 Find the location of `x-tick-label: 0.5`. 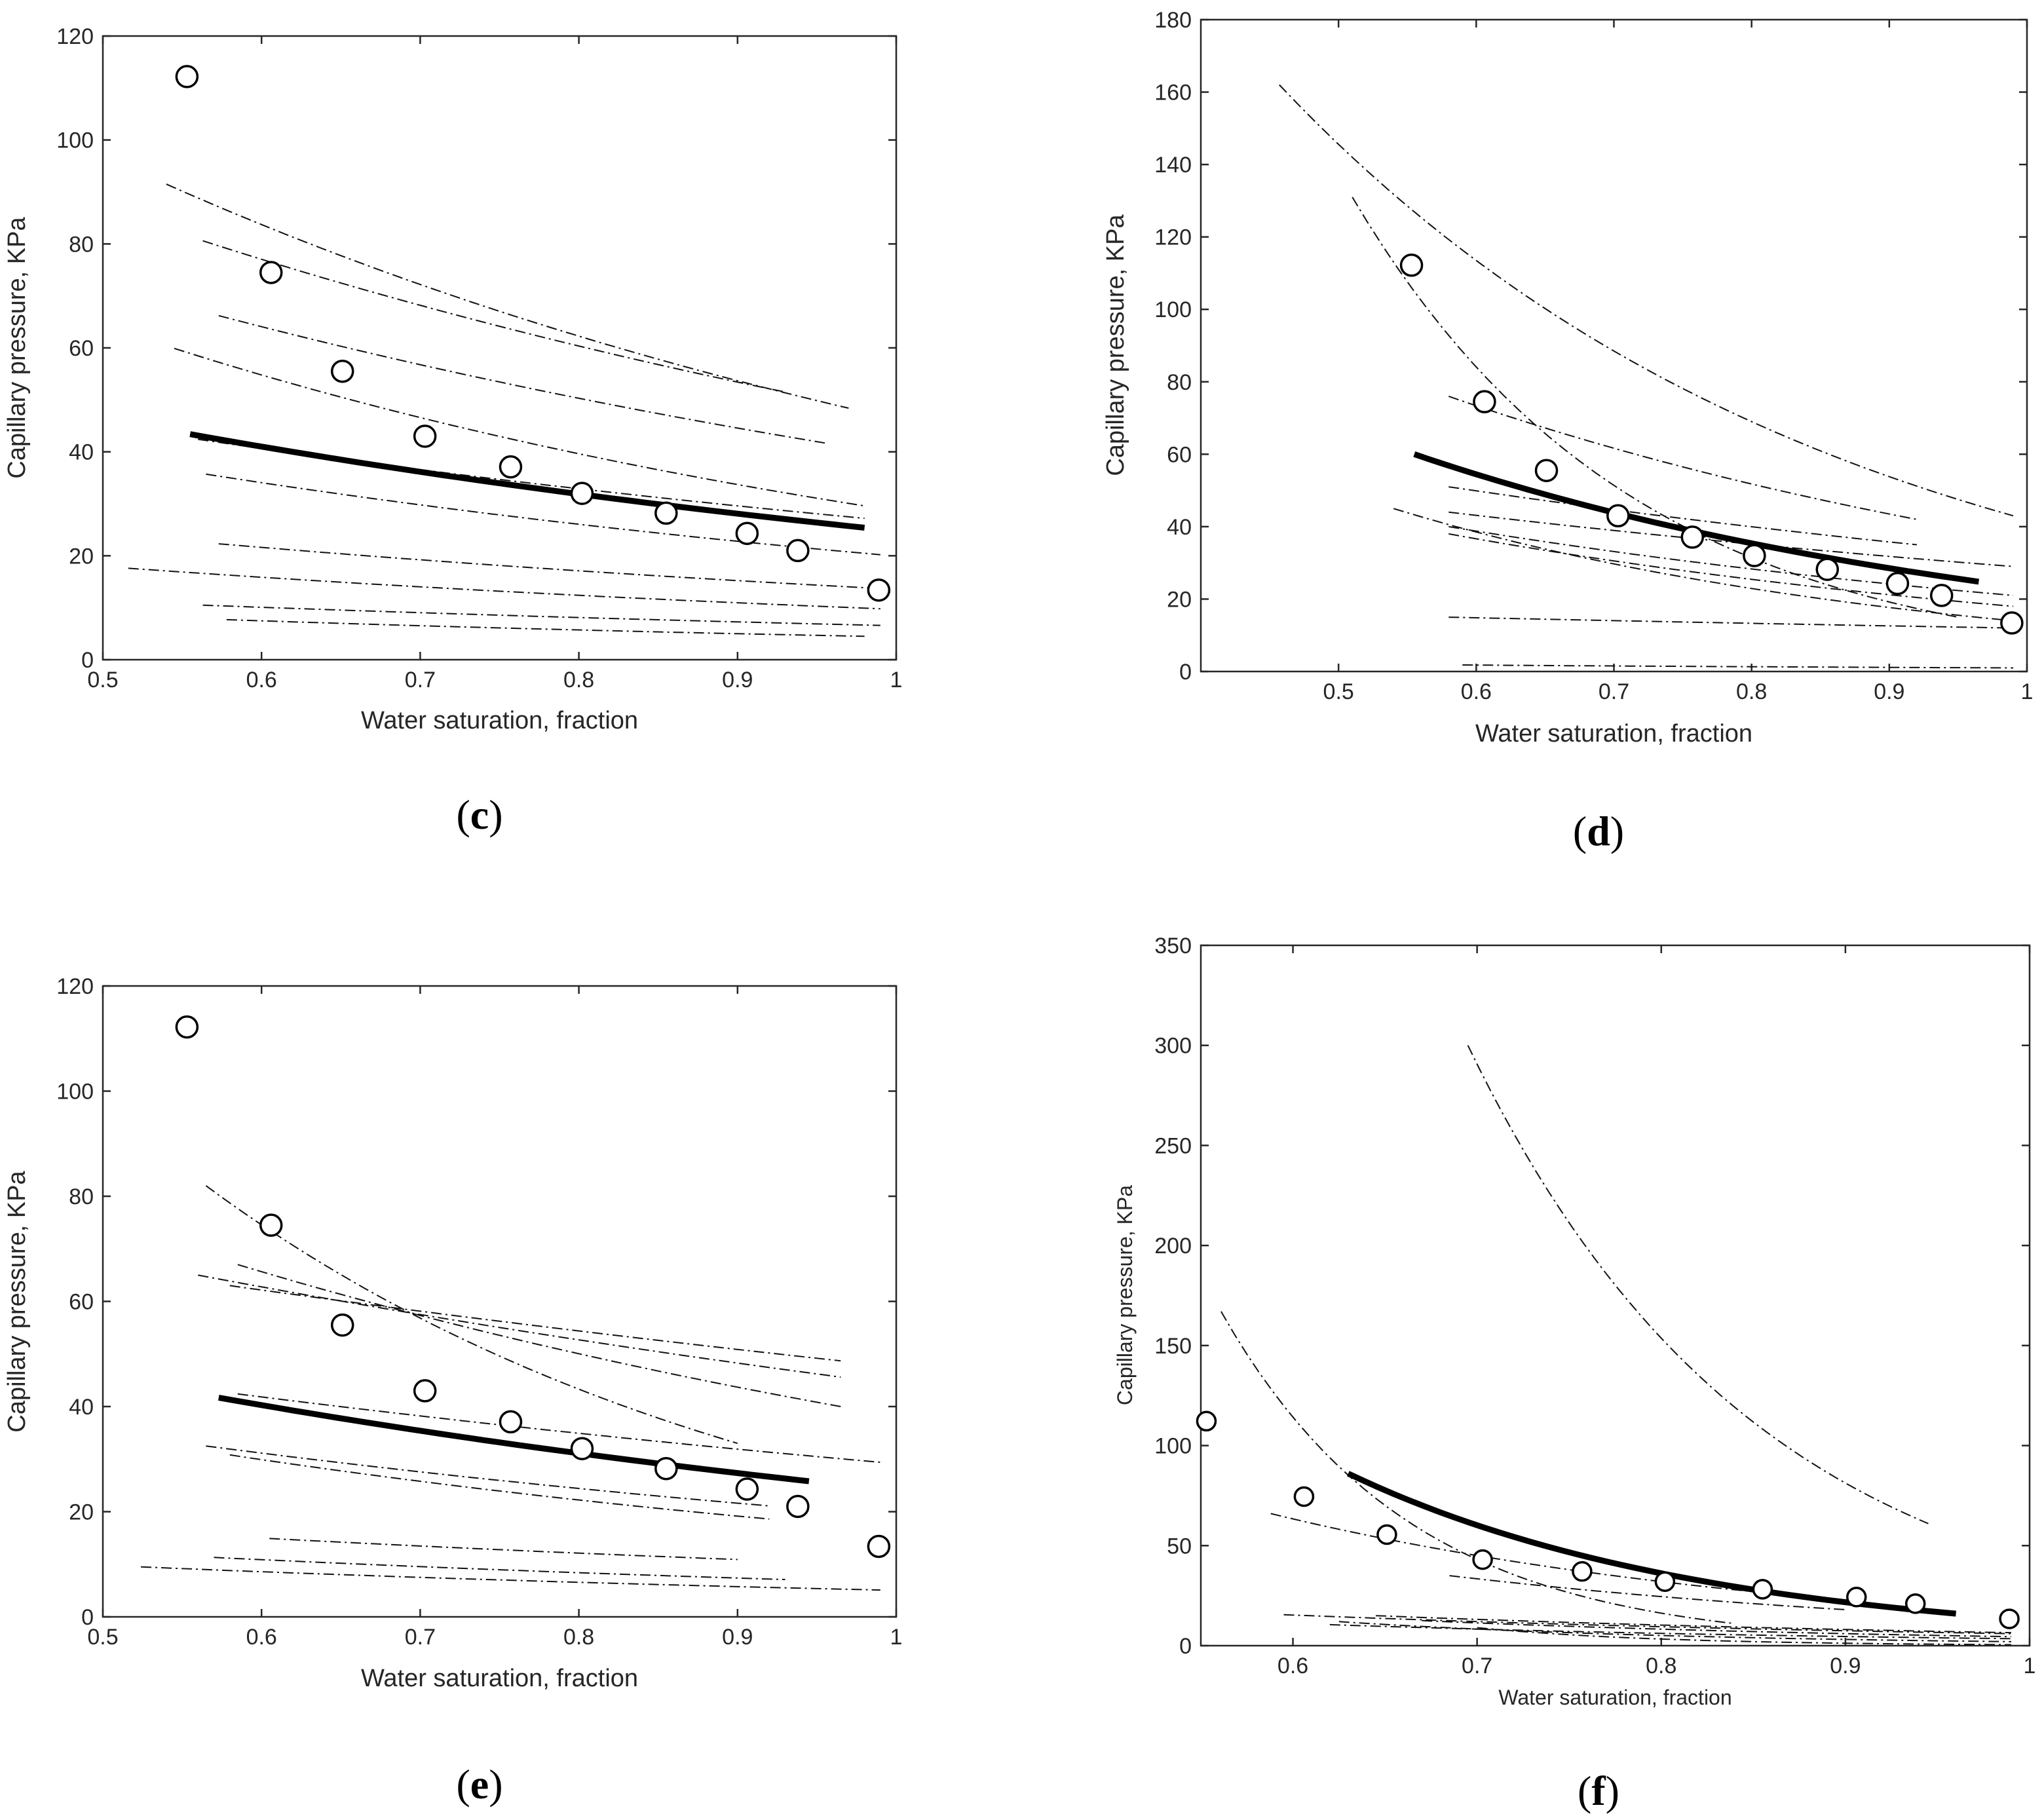

x-tick-label: 0.5 is located at coordinates (1338, 691).